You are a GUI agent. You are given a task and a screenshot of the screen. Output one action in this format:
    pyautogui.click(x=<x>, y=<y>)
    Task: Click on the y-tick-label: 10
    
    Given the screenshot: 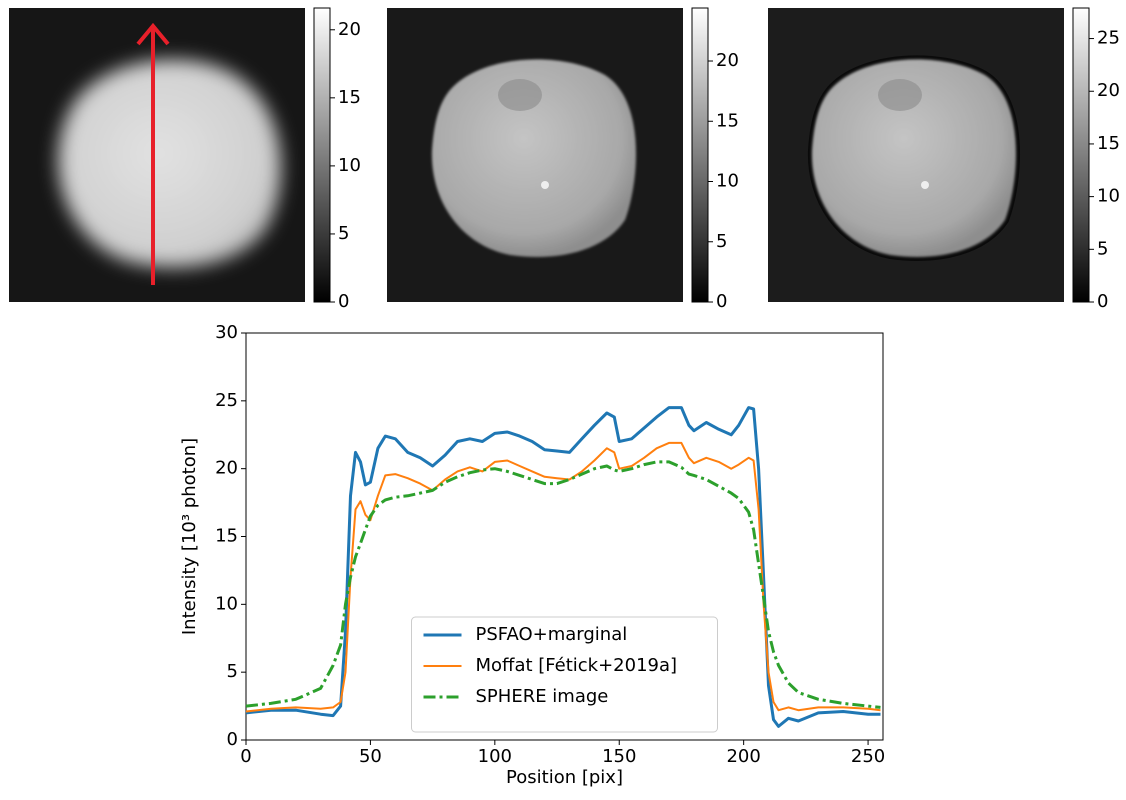 What is the action you would take?
    pyautogui.click(x=226, y=603)
    